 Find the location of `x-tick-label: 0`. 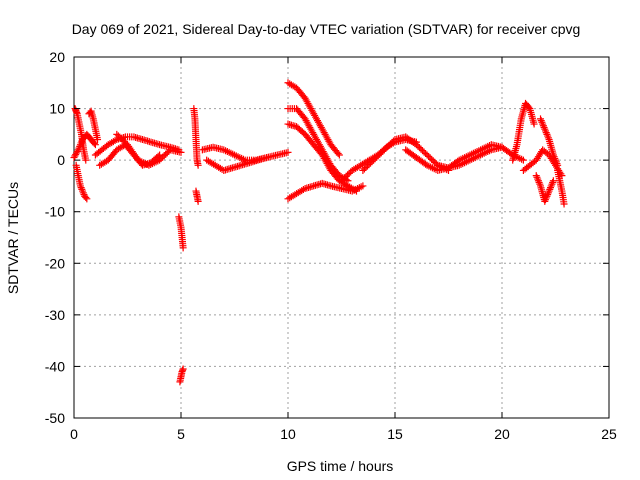

x-tick-label: 0 is located at coordinates (74, 434).